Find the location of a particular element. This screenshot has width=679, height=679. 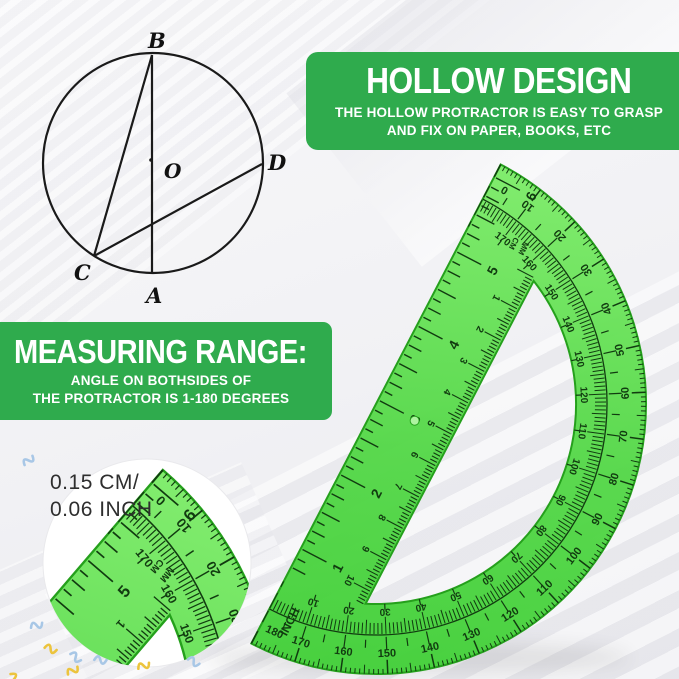

diagram-center-dot is located at coordinates (151, 160).